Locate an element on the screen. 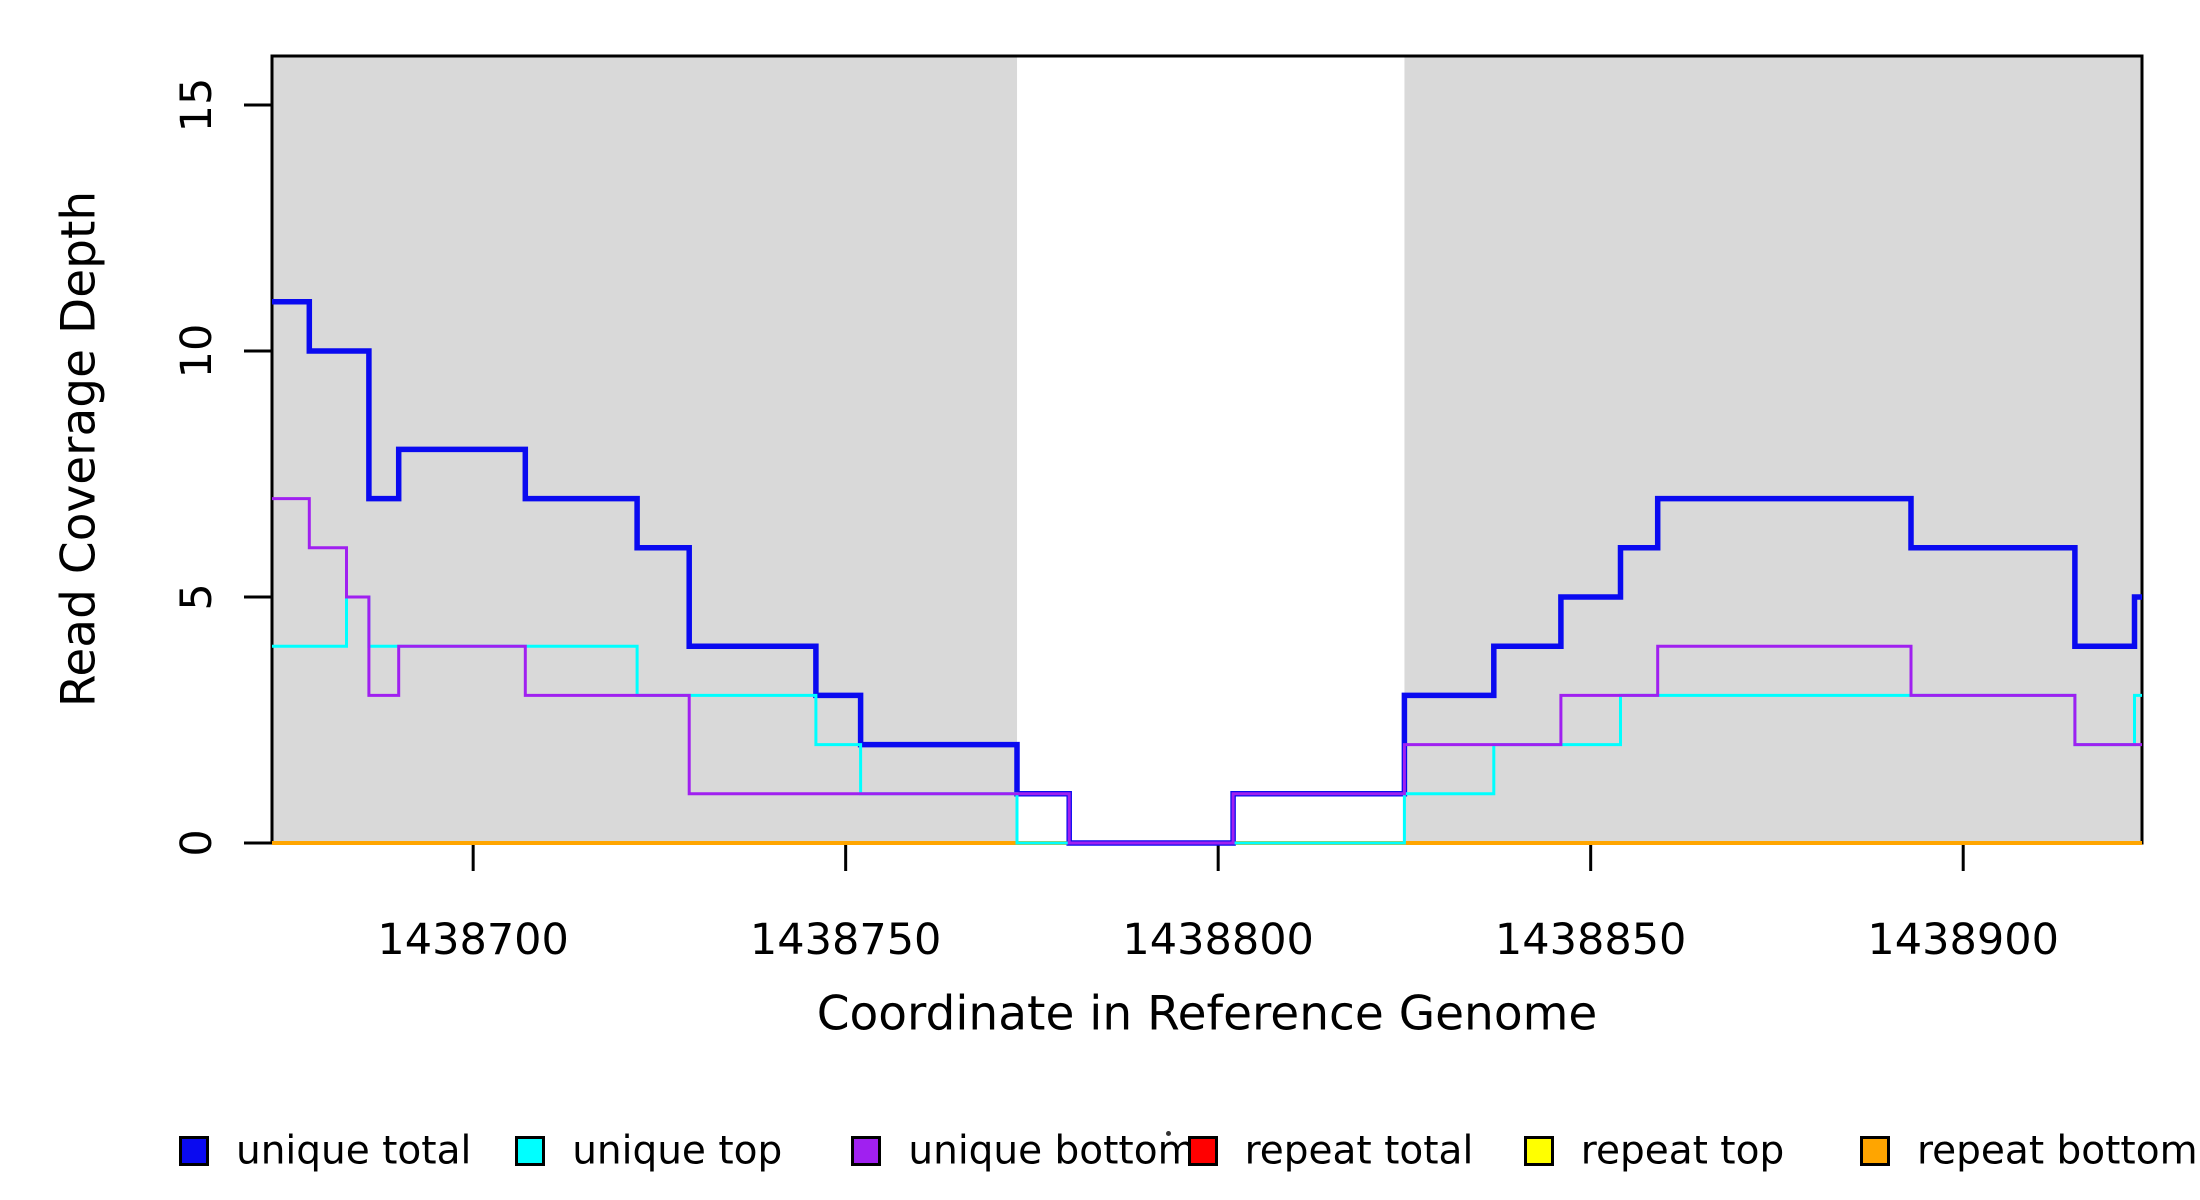 The width and height of the screenshot is (2200, 1200). y-tick-label-0: 0 is located at coordinates (197, 843).